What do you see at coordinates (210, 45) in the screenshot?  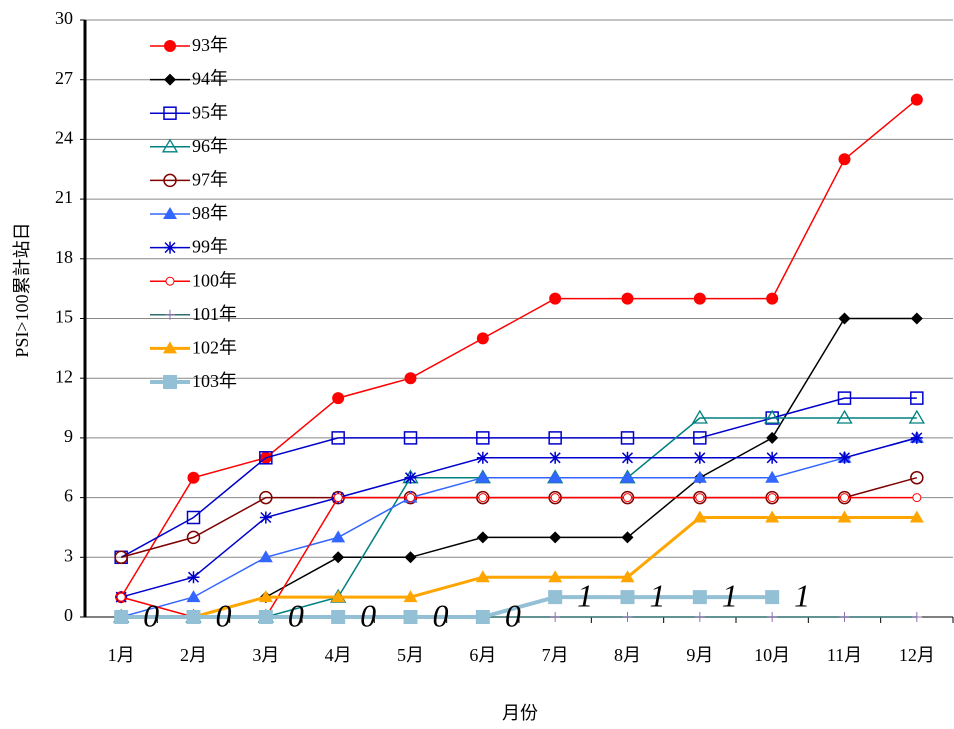 I see `legend-label: 93年` at bounding box center [210, 45].